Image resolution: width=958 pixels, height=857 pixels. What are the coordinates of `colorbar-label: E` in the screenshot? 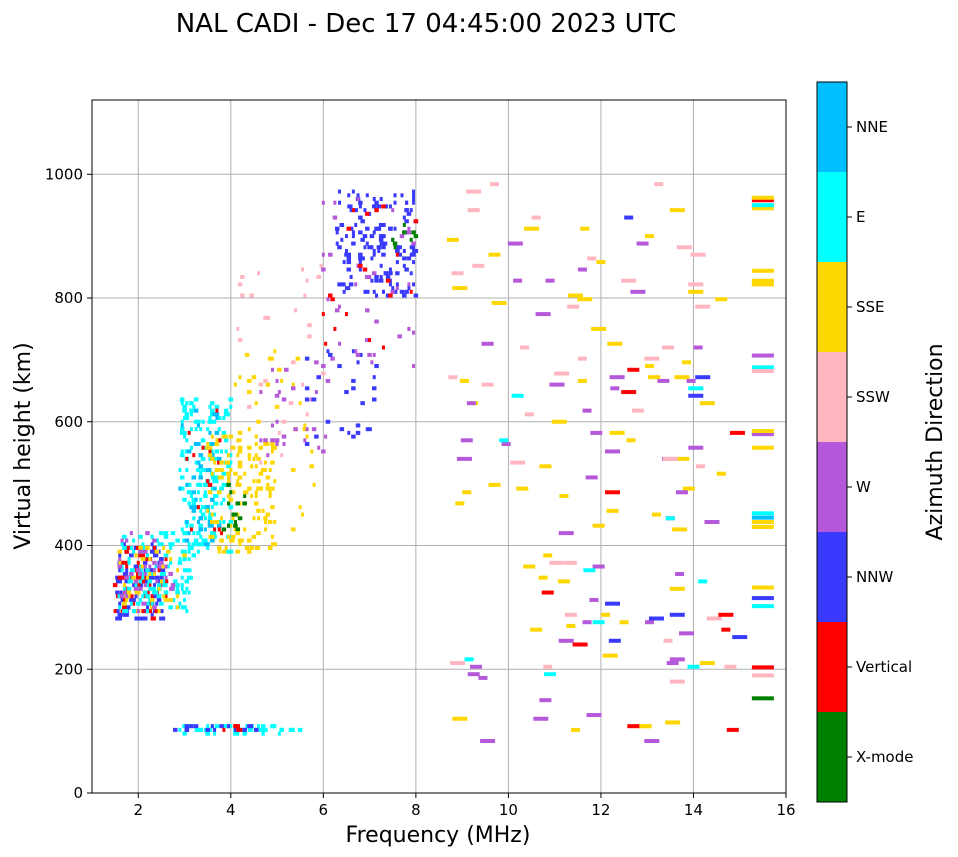 It's located at (860, 217).